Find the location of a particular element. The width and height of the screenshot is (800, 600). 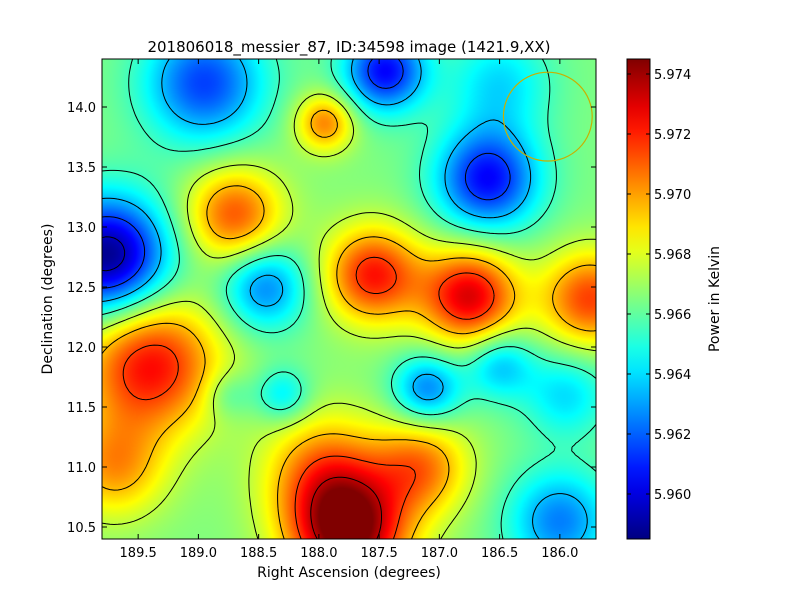

tick-label: 5.962 is located at coordinates (672, 435).